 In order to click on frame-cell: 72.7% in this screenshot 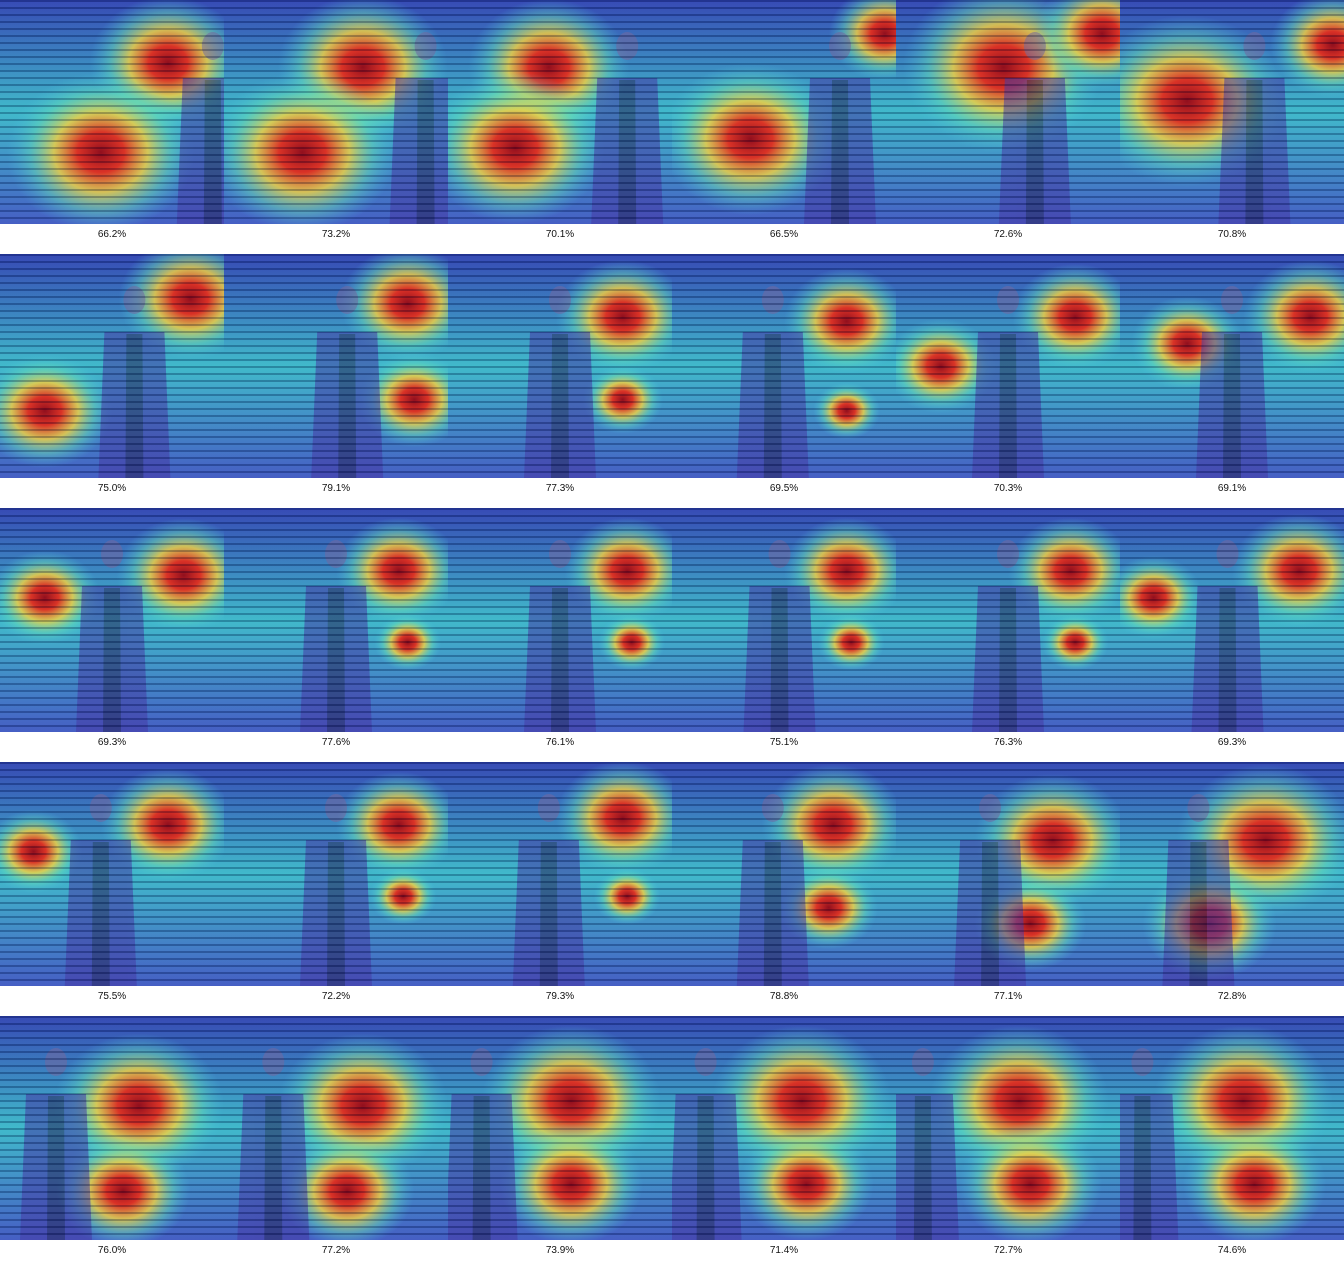, I will do `click(1008, 1143)`.